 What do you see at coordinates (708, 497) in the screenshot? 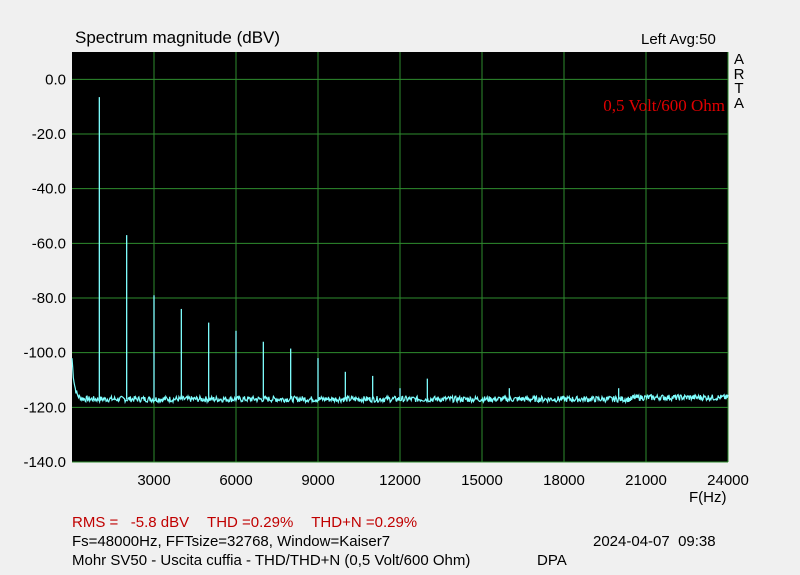
I see `x-axis-unit: F(Hz)` at bounding box center [708, 497].